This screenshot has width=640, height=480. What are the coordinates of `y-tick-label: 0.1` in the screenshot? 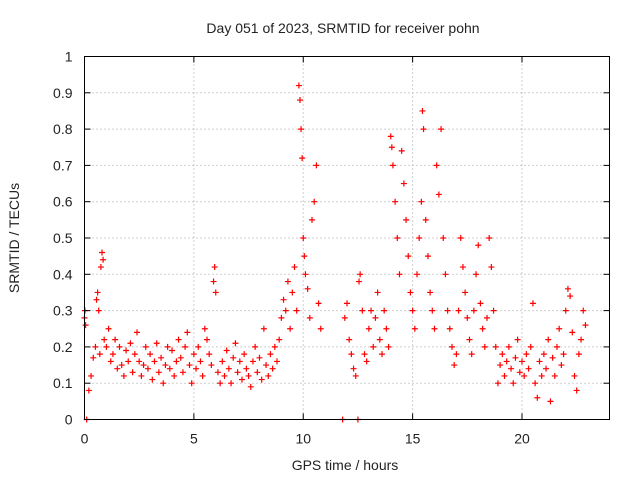 It's located at (63, 383).